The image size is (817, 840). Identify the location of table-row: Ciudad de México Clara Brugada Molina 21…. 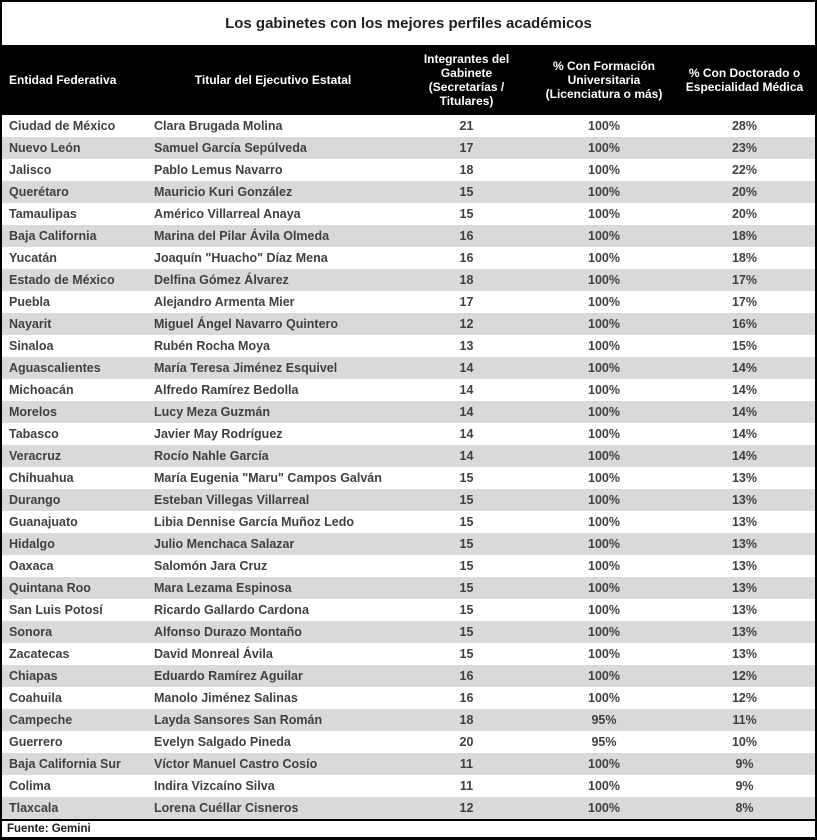
(408, 126).